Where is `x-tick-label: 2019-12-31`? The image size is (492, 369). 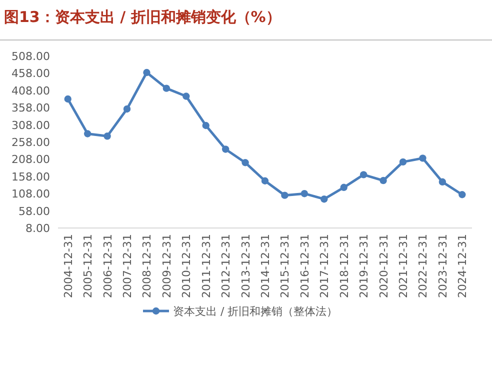
x-tick-label: 2019-12-31 is located at coordinates (364, 266).